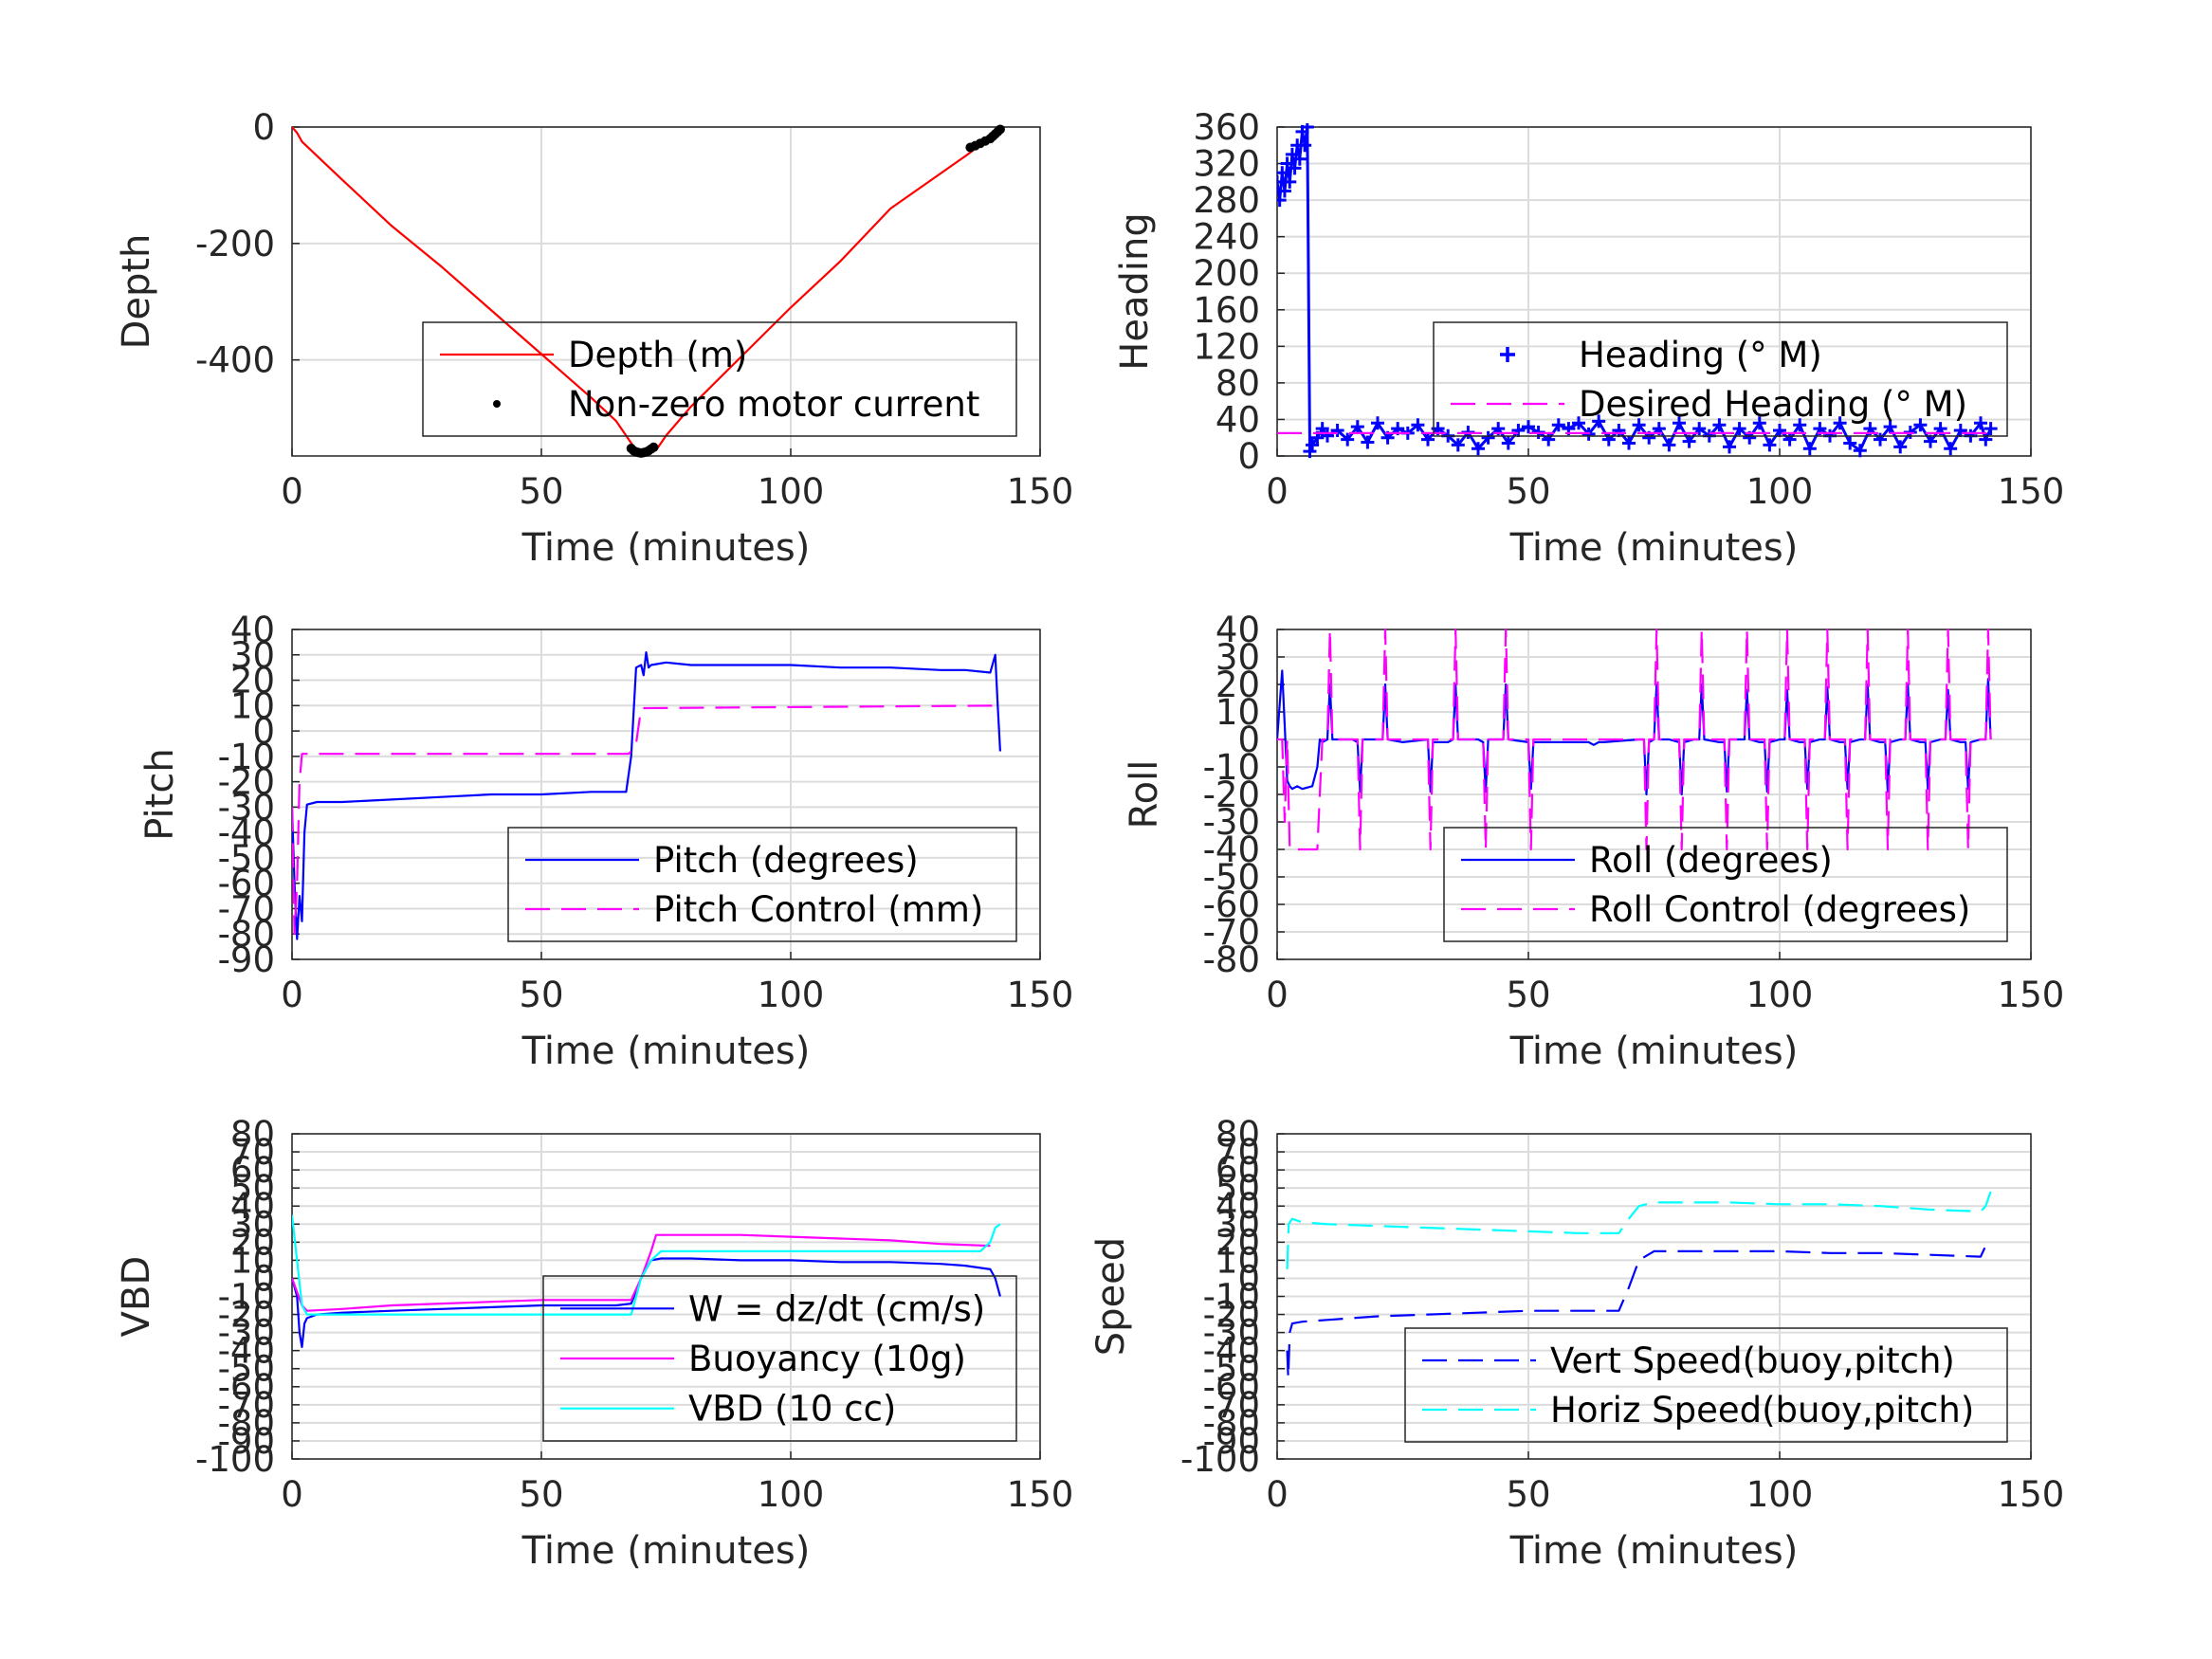 This screenshot has height=1659, width=2212. Describe the element at coordinates (1226, 200) in the screenshot. I see `y-tick-label: 280` at that location.